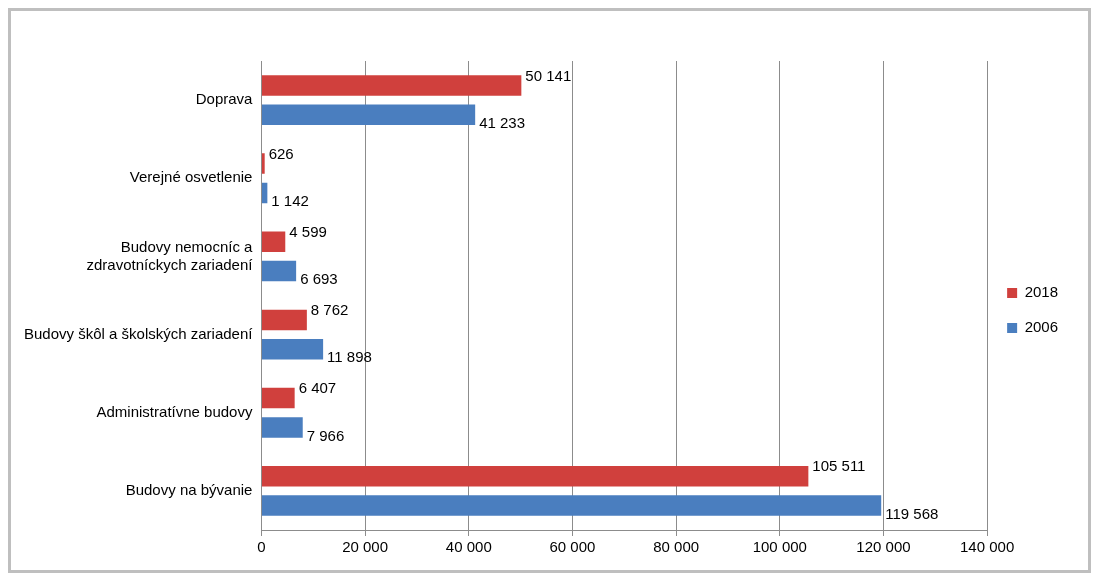 This screenshot has width=1099, height=581. What do you see at coordinates (191, 177) in the screenshot?
I see `y-tick-label: Verejné osvetlenie` at bounding box center [191, 177].